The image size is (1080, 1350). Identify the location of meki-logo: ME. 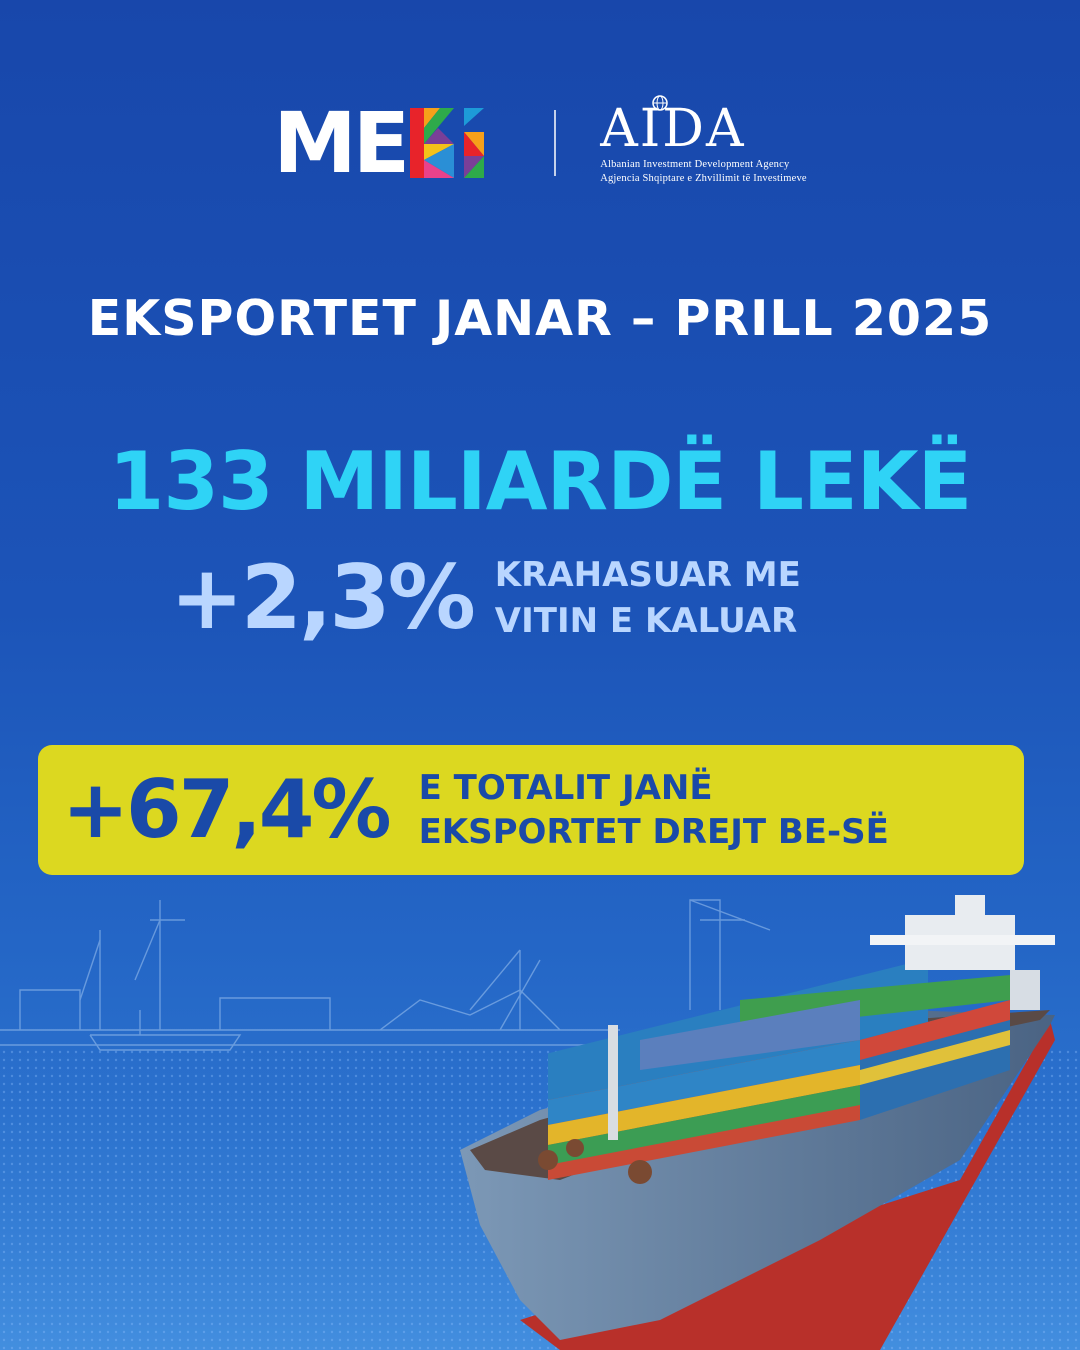
(387, 143).